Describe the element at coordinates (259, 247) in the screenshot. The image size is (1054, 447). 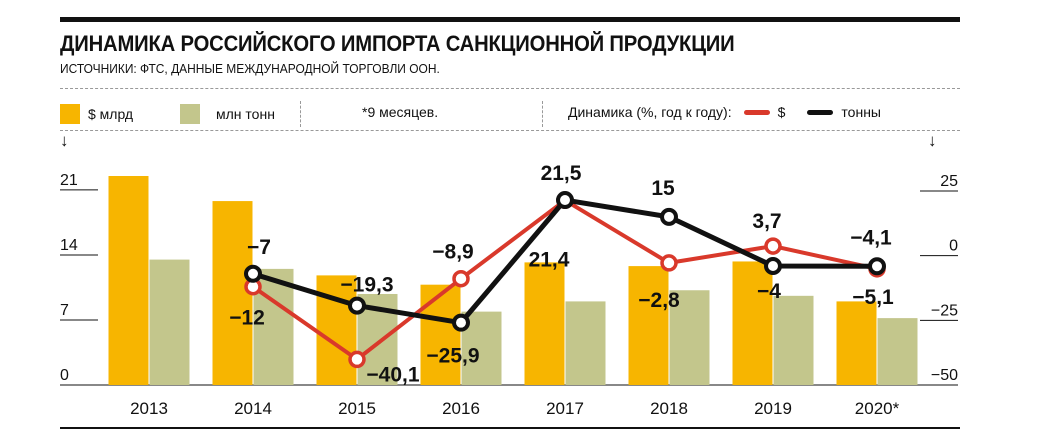
I see `tons-dynamics-label: −7` at that location.